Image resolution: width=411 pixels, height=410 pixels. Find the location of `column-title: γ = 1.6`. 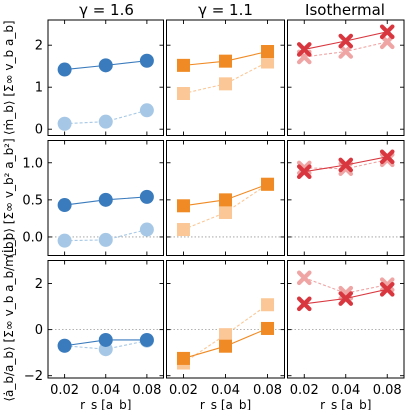

column-title: γ = 1.6 is located at coordinates (106, 10).